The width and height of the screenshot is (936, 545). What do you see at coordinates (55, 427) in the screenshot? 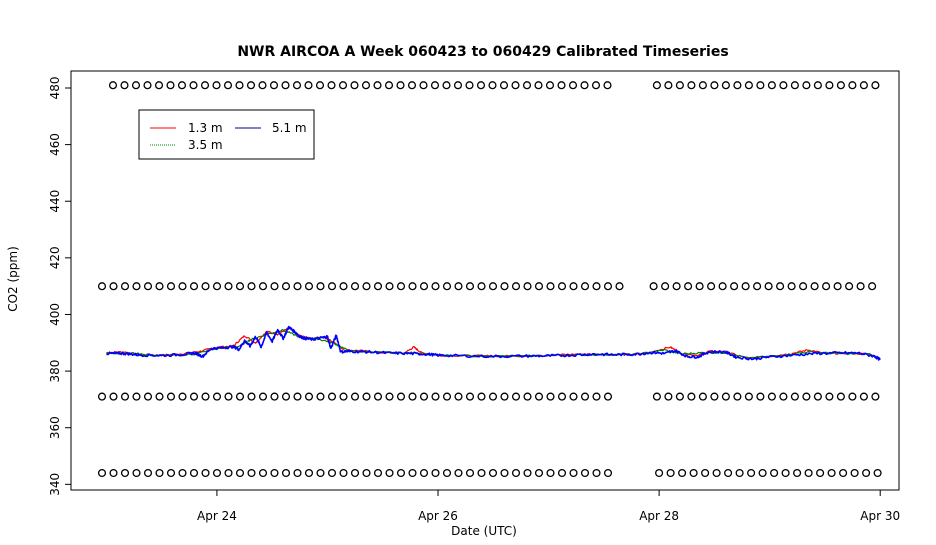
I see `y-tick-label: 360` at bounding box center [55, 427].